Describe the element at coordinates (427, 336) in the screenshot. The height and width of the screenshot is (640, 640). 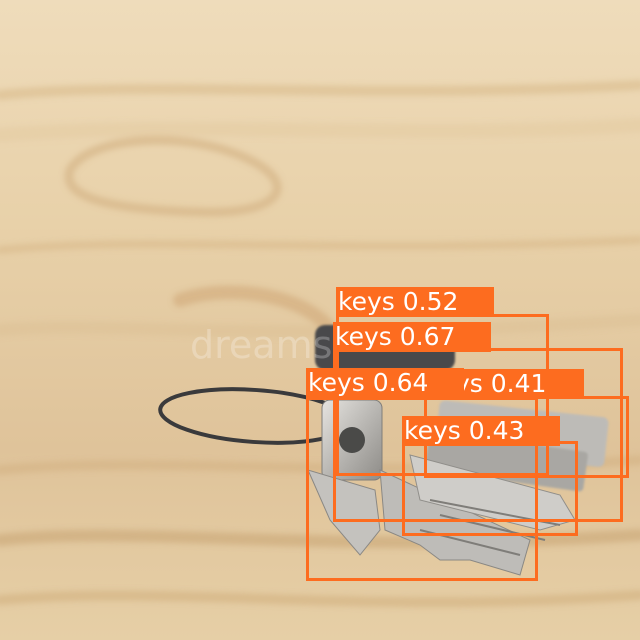
I see `detection-score: 0.67` at that location.